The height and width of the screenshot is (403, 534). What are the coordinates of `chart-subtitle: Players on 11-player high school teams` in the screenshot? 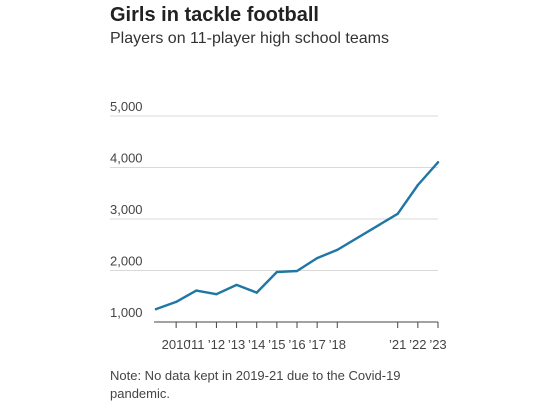 It's located at (249, 38).